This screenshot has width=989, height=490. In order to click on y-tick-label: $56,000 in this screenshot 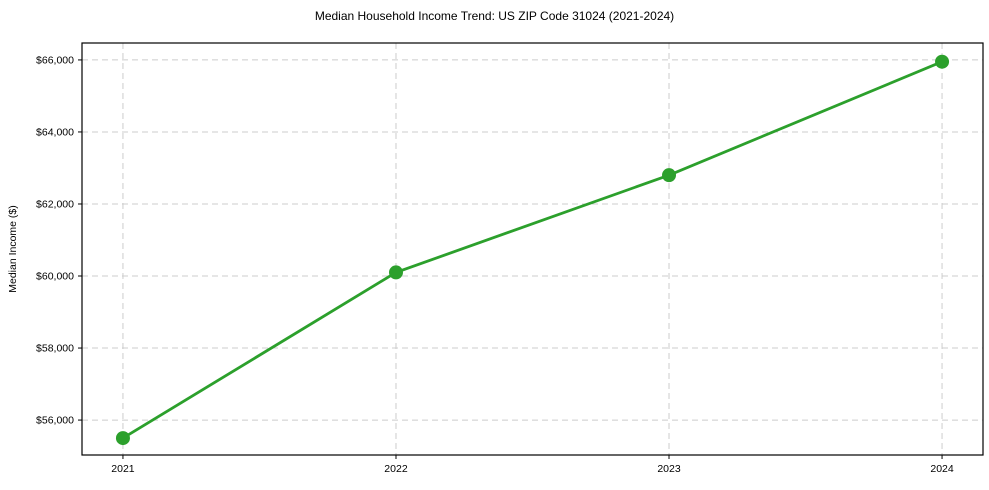, I will do `click(55, 421)`.